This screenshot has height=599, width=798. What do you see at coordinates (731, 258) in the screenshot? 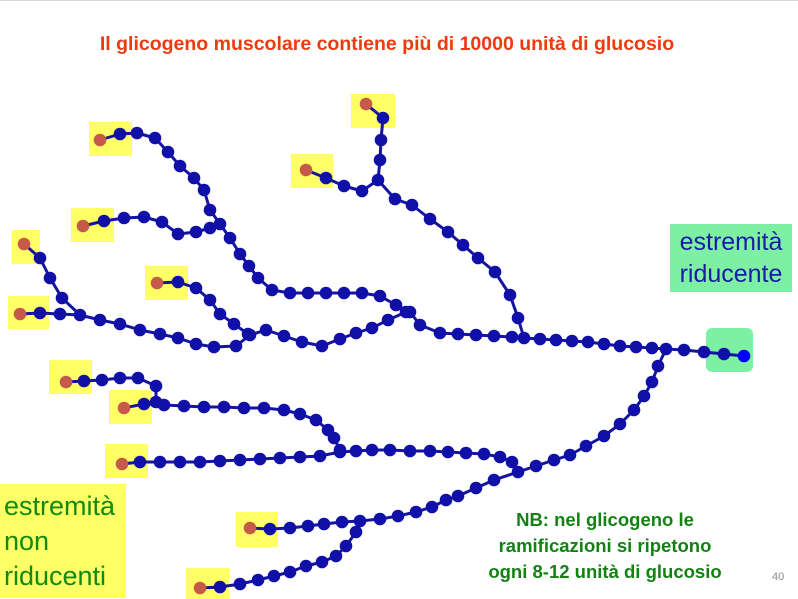
I see `reducing-end-label: estremità riducente` at bounding box center [731, 258].